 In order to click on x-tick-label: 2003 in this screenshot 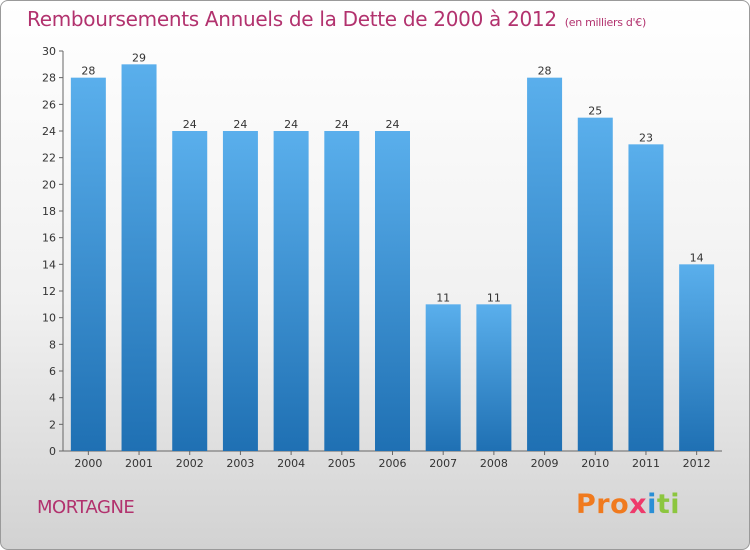, I will do `click(240, 463)`.